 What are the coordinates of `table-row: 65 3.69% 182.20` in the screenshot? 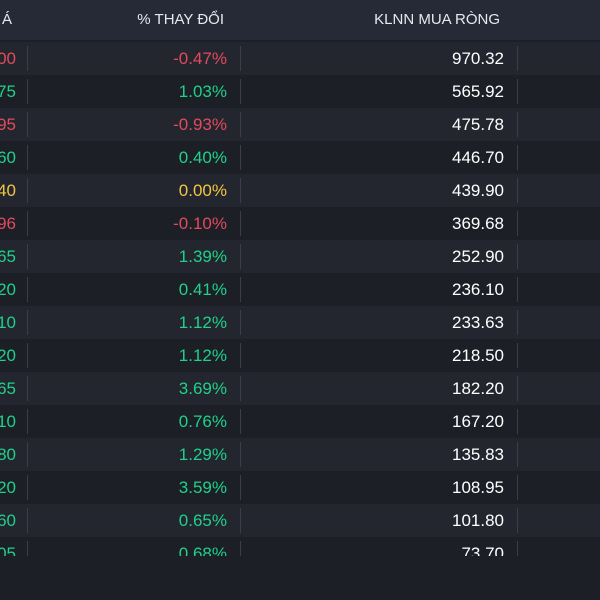 It's located at (300, 388).